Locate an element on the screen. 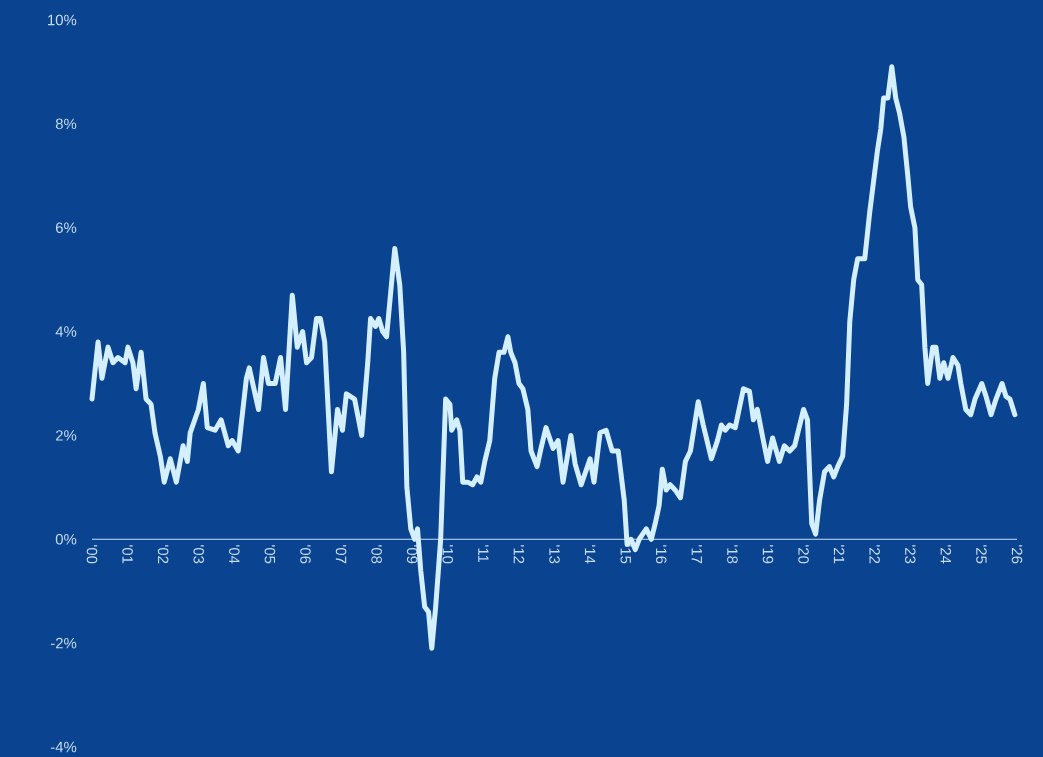 This screenshot has width=1043, height=757. x-tick-label: '23 is located at coordinates (910, 554).